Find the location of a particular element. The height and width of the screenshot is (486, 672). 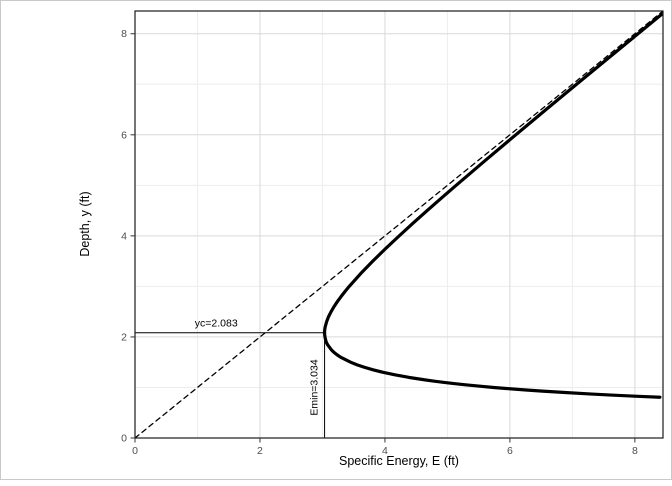

y-tick-label: 0 is located at coordinates (124, 439).